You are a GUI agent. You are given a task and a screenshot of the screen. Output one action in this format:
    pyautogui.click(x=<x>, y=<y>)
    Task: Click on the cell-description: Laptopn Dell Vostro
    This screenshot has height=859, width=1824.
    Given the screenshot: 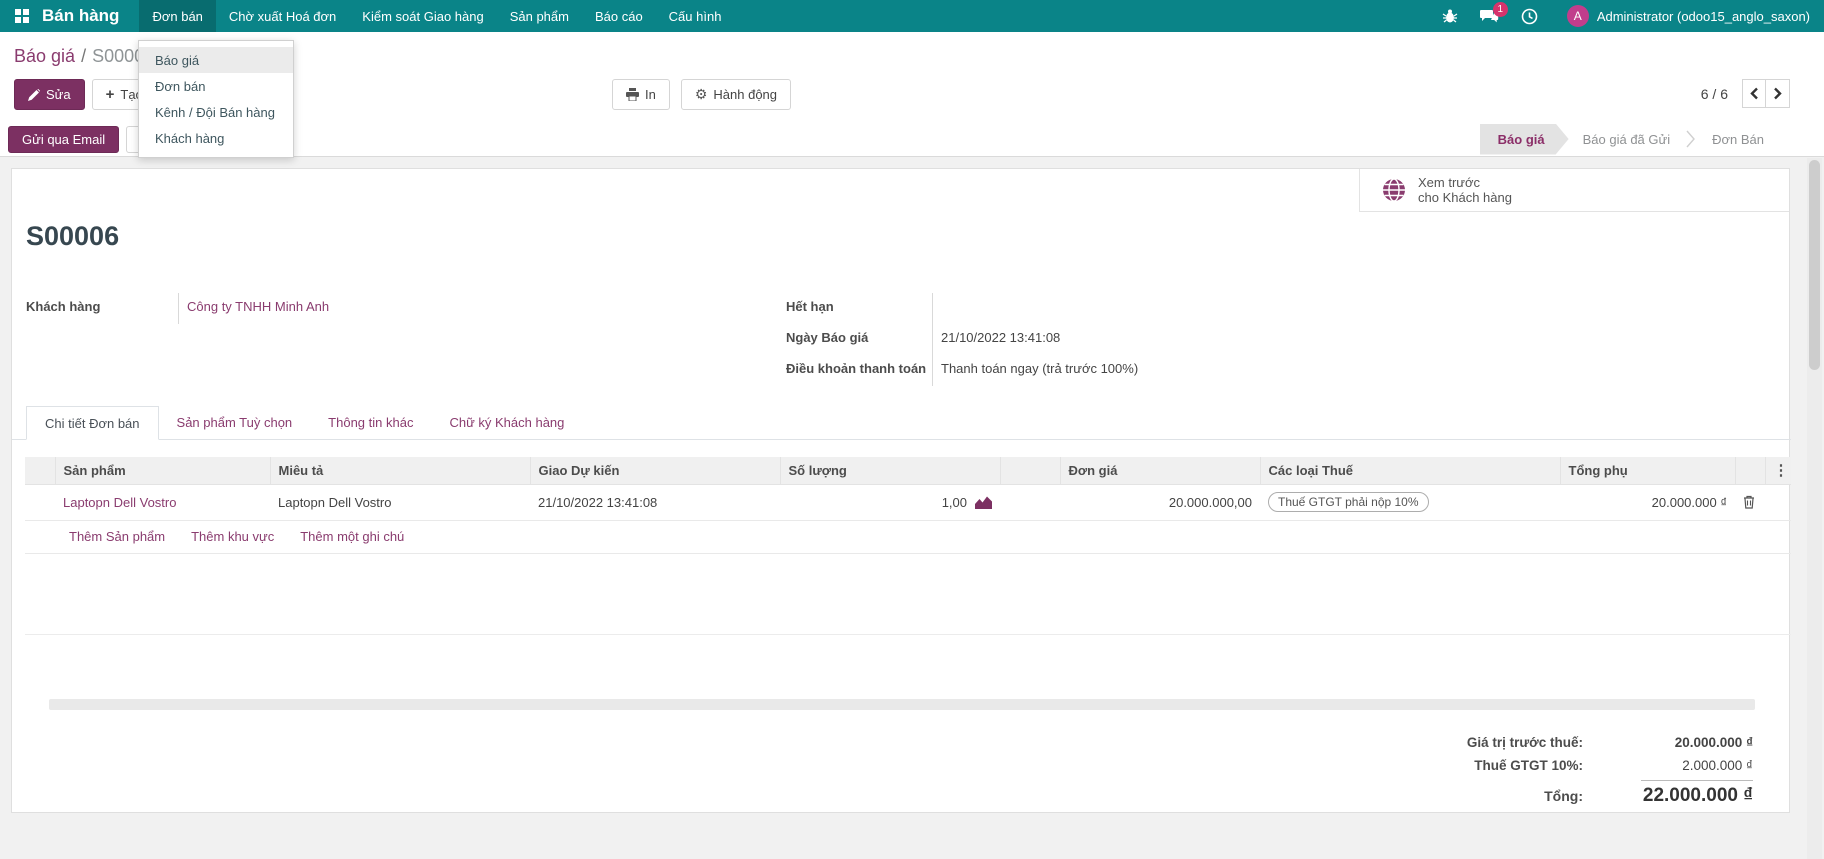 What is the action you would take?
    pyautogui.click(x=400, y=502)
    